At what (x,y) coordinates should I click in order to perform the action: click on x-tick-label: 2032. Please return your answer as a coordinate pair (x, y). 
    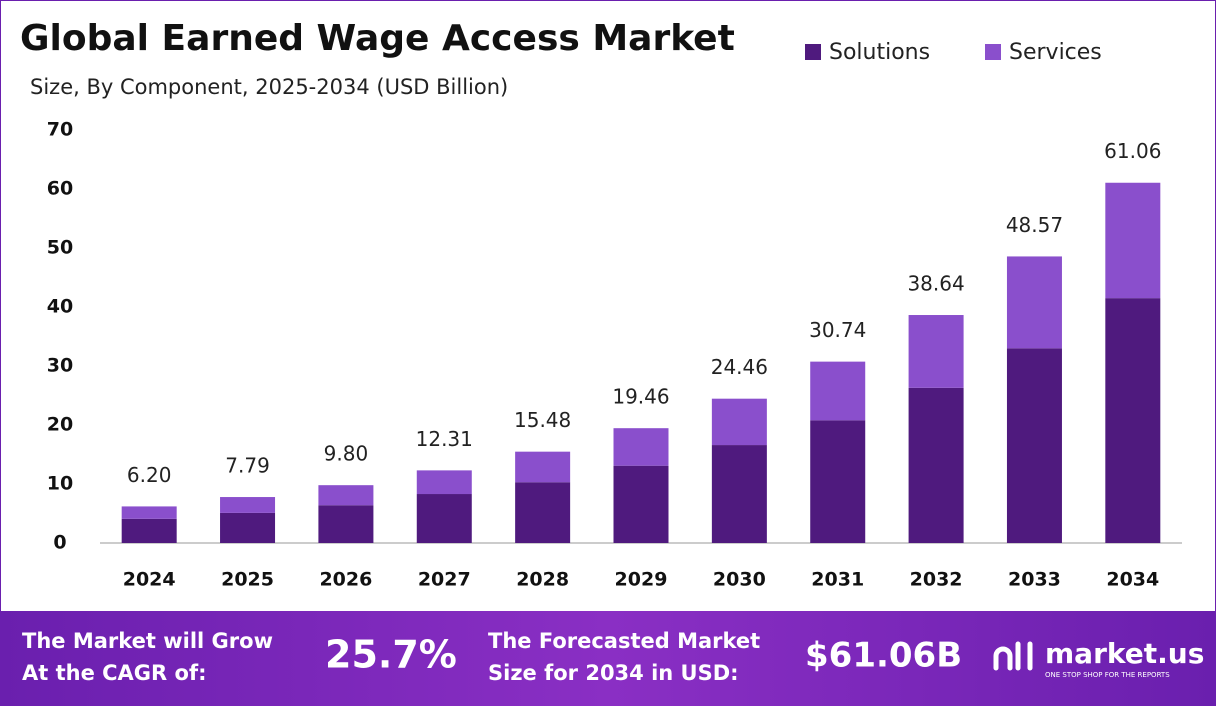
    Looking at the image, I should click on (936, 580).